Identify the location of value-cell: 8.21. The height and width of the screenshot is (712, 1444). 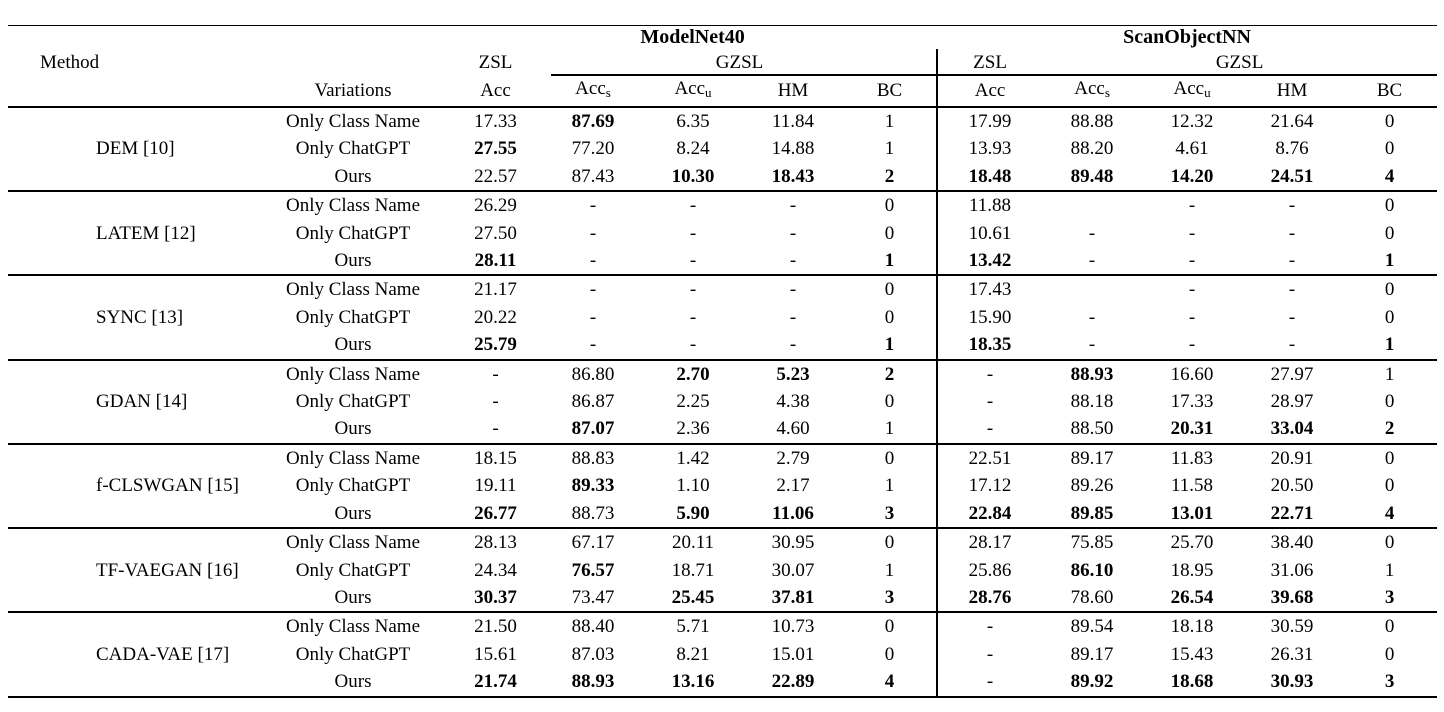
(693, 654).